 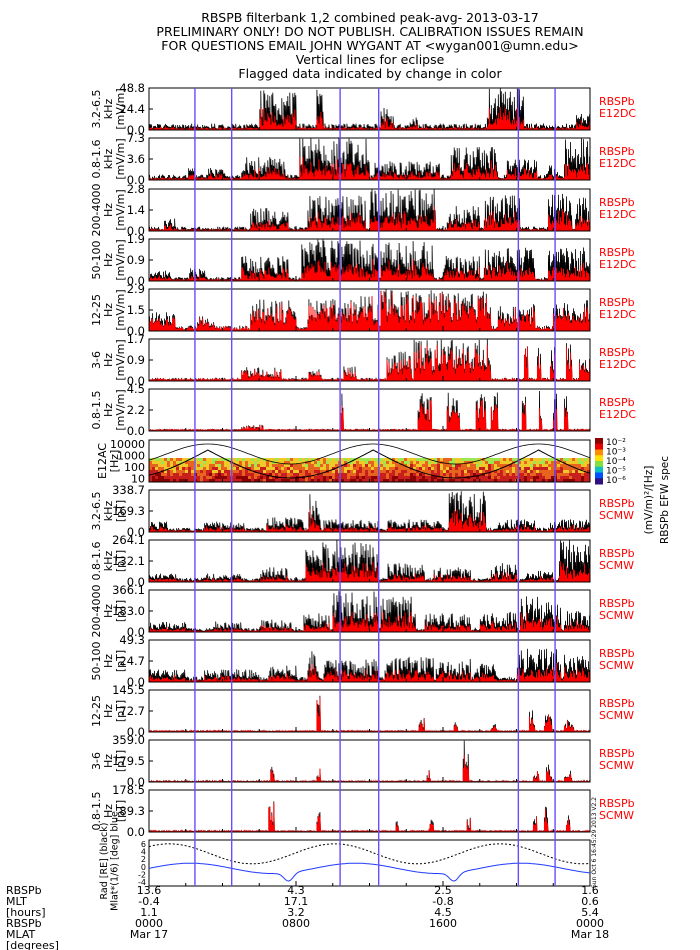 I want to click on x-tick-value: -0.8, so click(x=442, y=901).